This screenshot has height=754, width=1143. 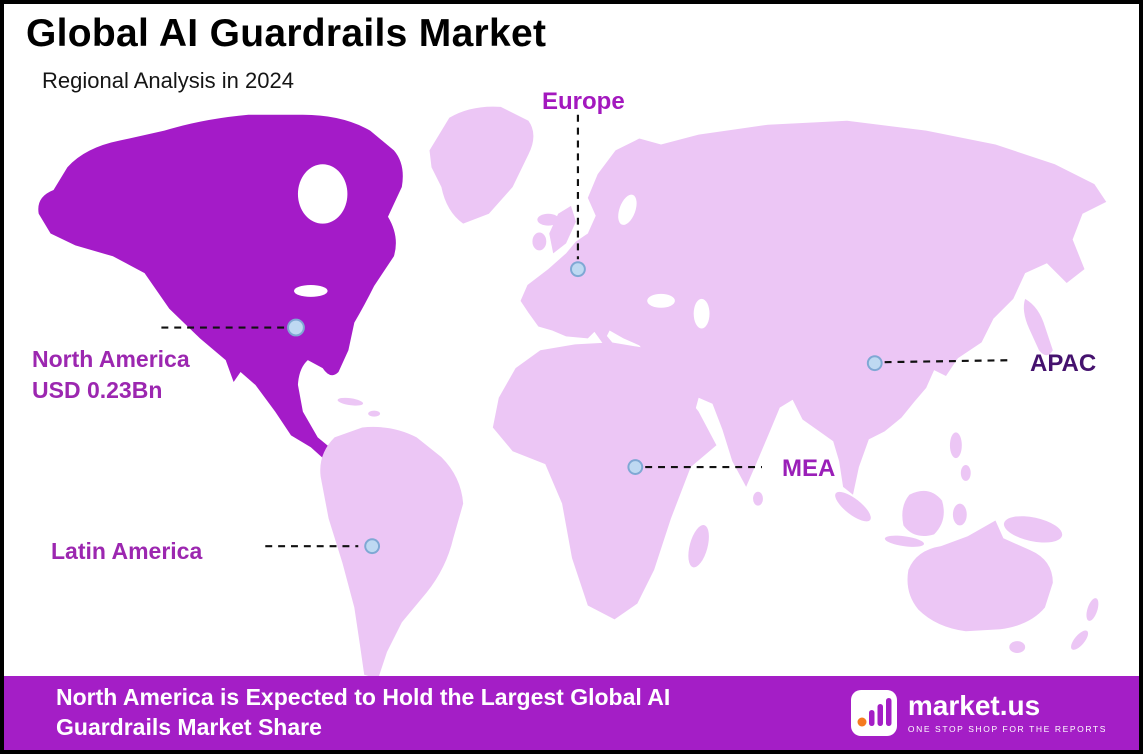 What do you see at coordinates (562, 229) in the screenshot?
I see `uk-shape` at bounding box center [562, 229].